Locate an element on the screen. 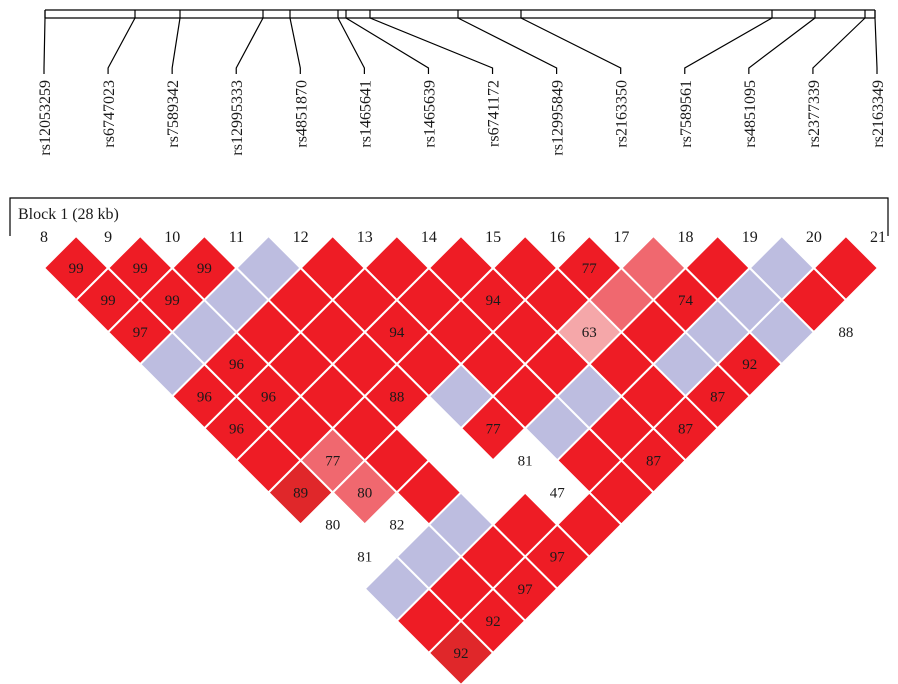  ld-cell is located at coordinates (461, 651).